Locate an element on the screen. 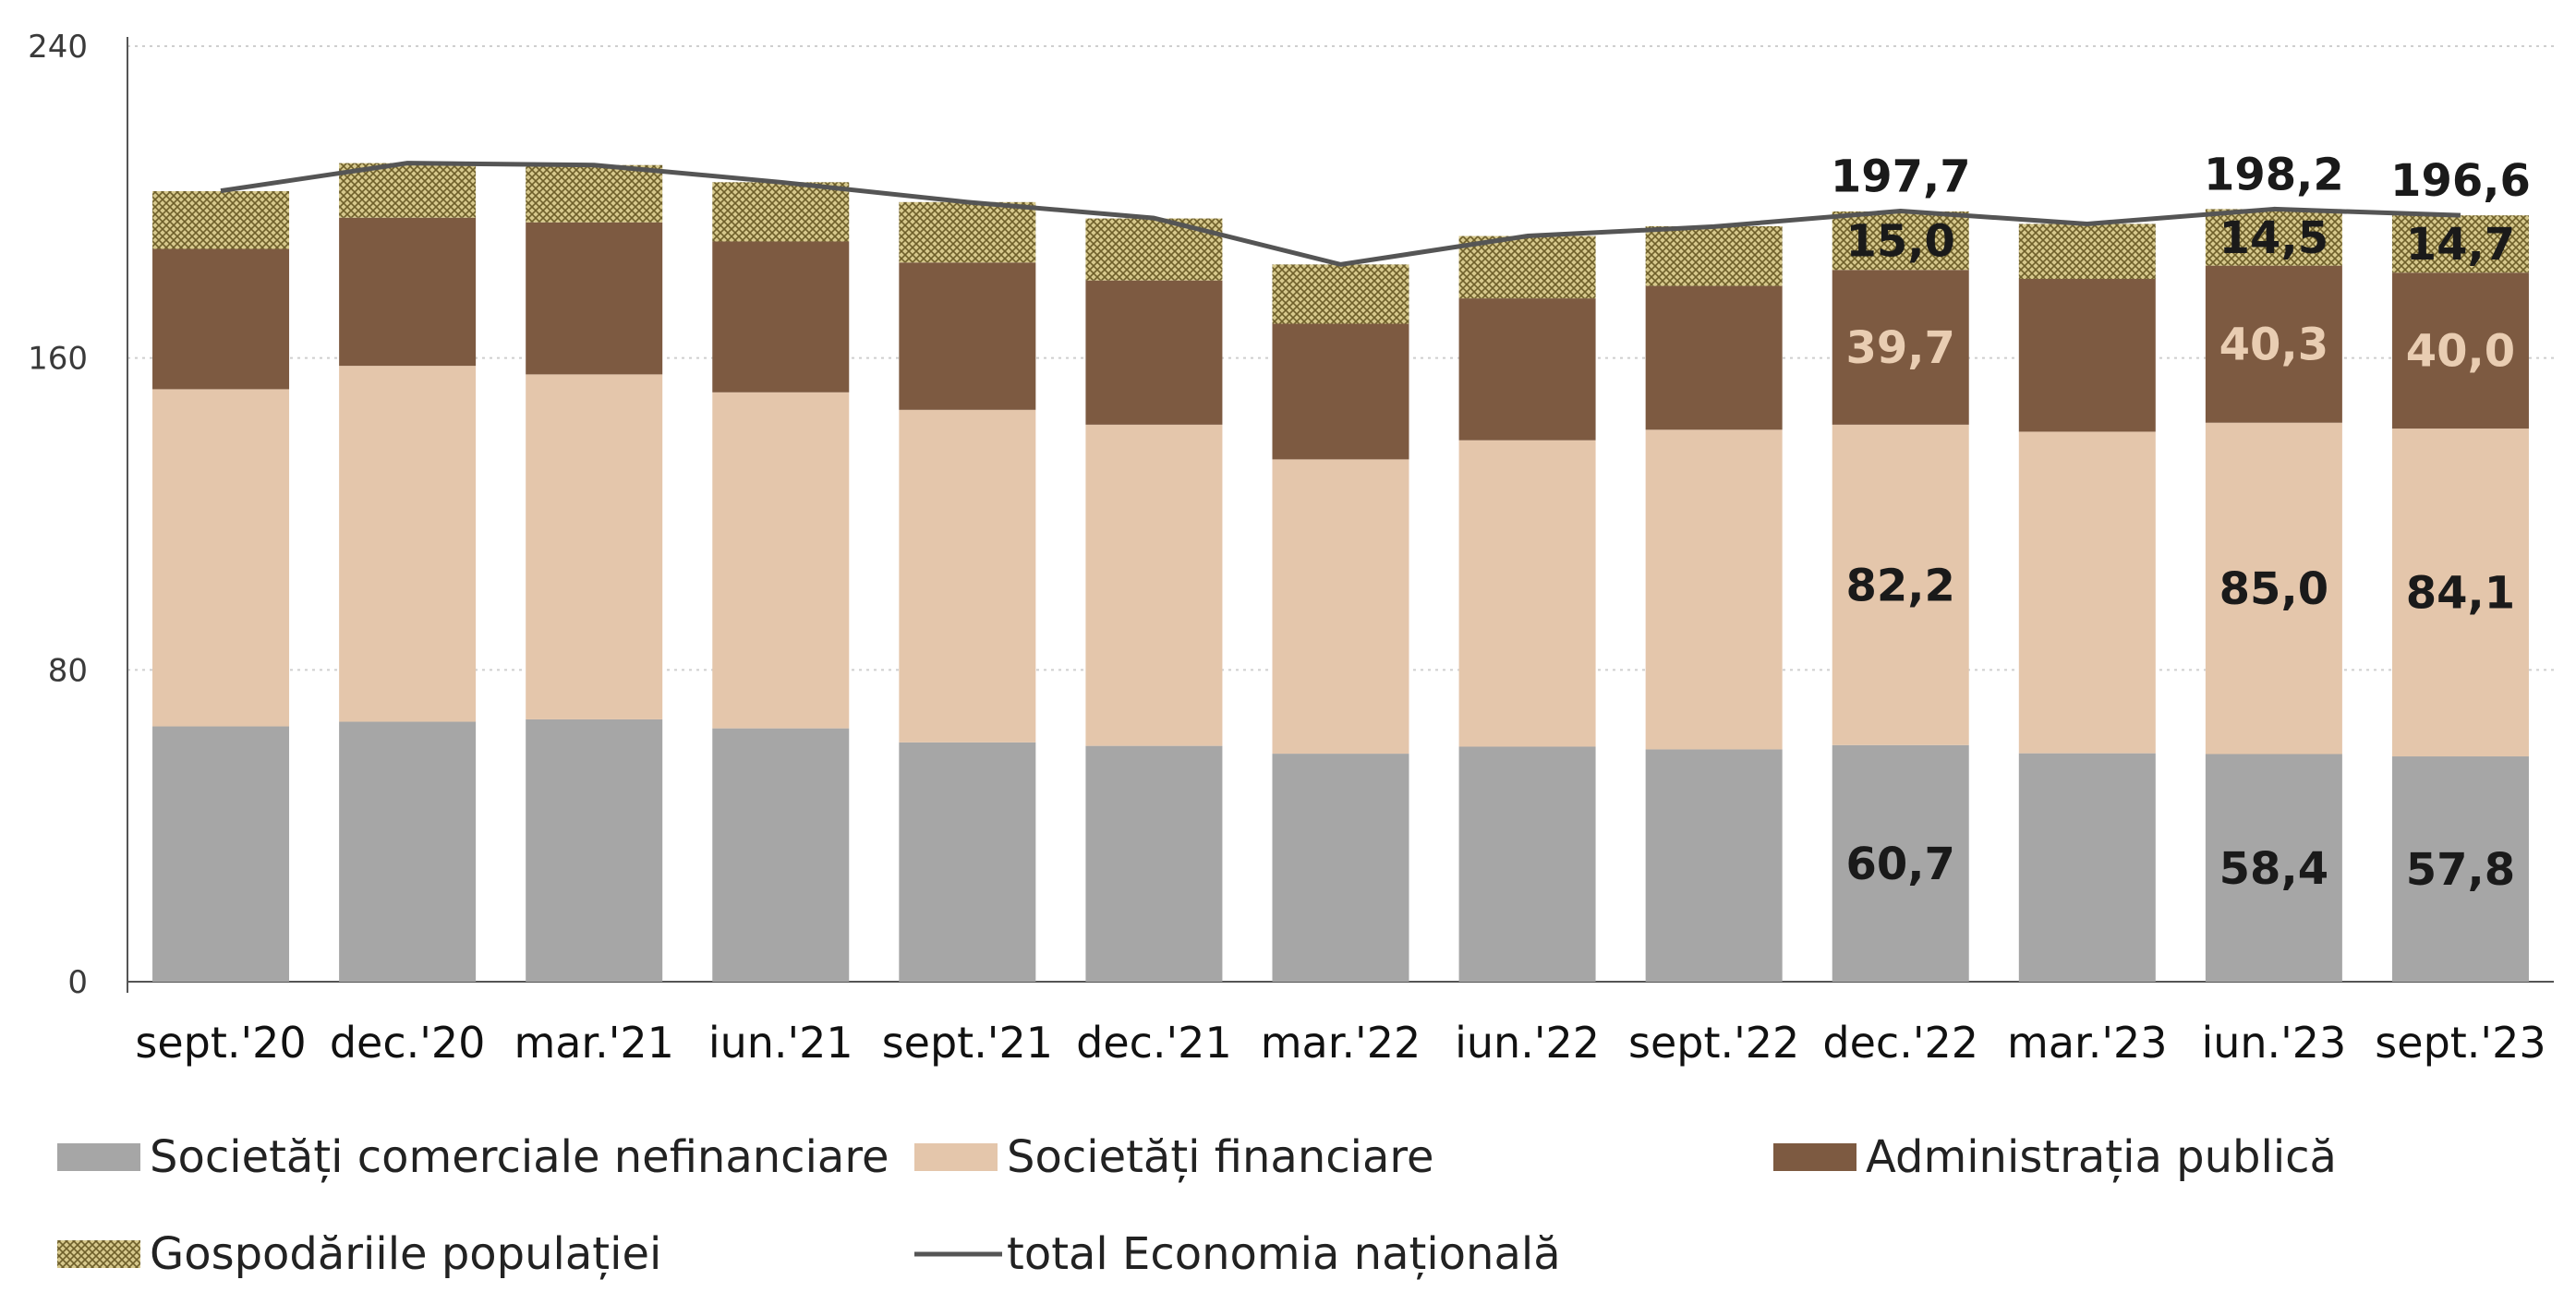 This screenshot has height=1292, width=2576. data-label: 82,2 is located at coordinates (1900, 585).